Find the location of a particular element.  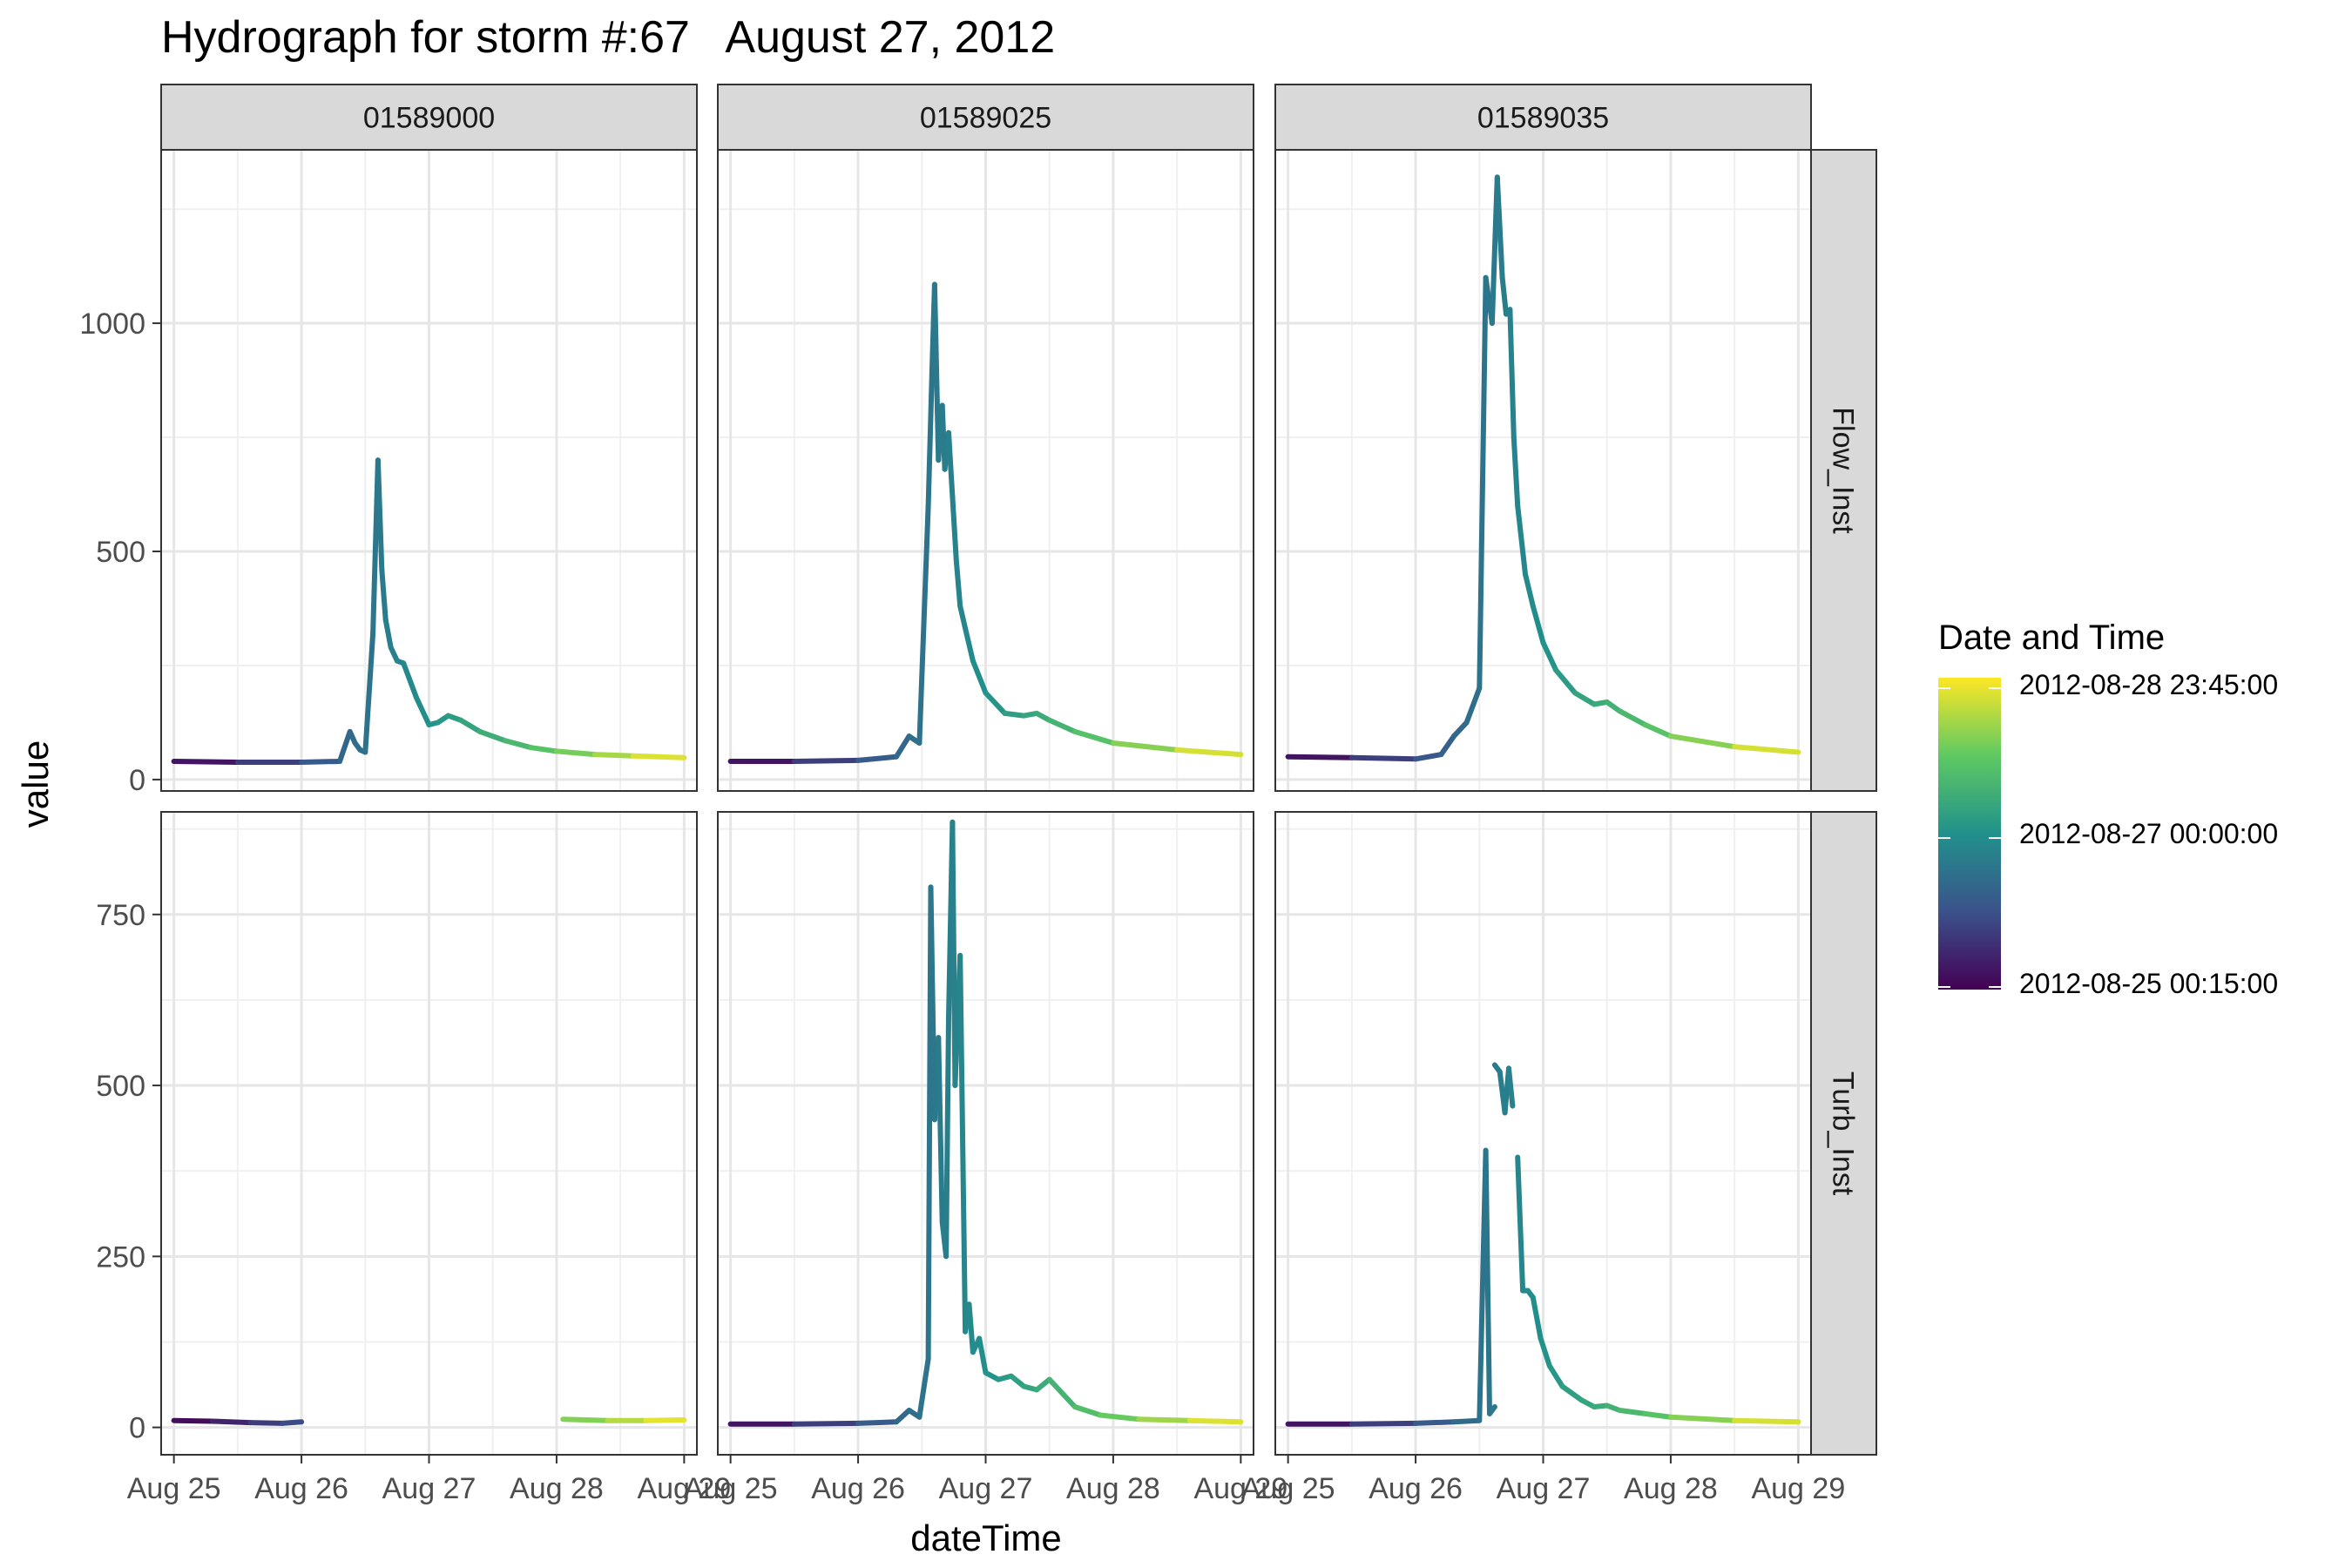

facet-strip-column: 01589035 is located at coordinates (1543, 118).